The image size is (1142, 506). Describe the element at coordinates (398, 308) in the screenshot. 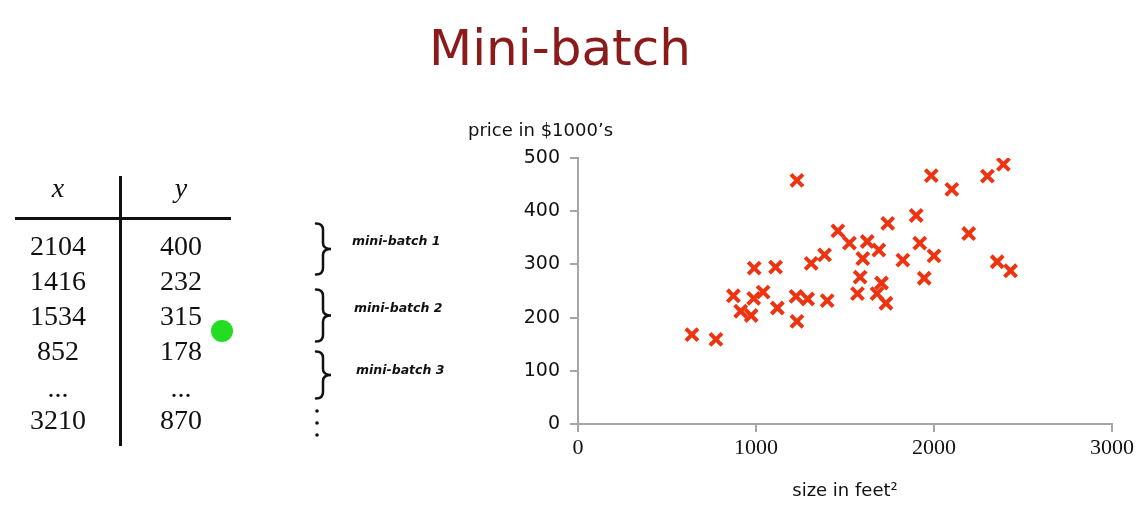

I see `text: mini-batch 2` at that location.